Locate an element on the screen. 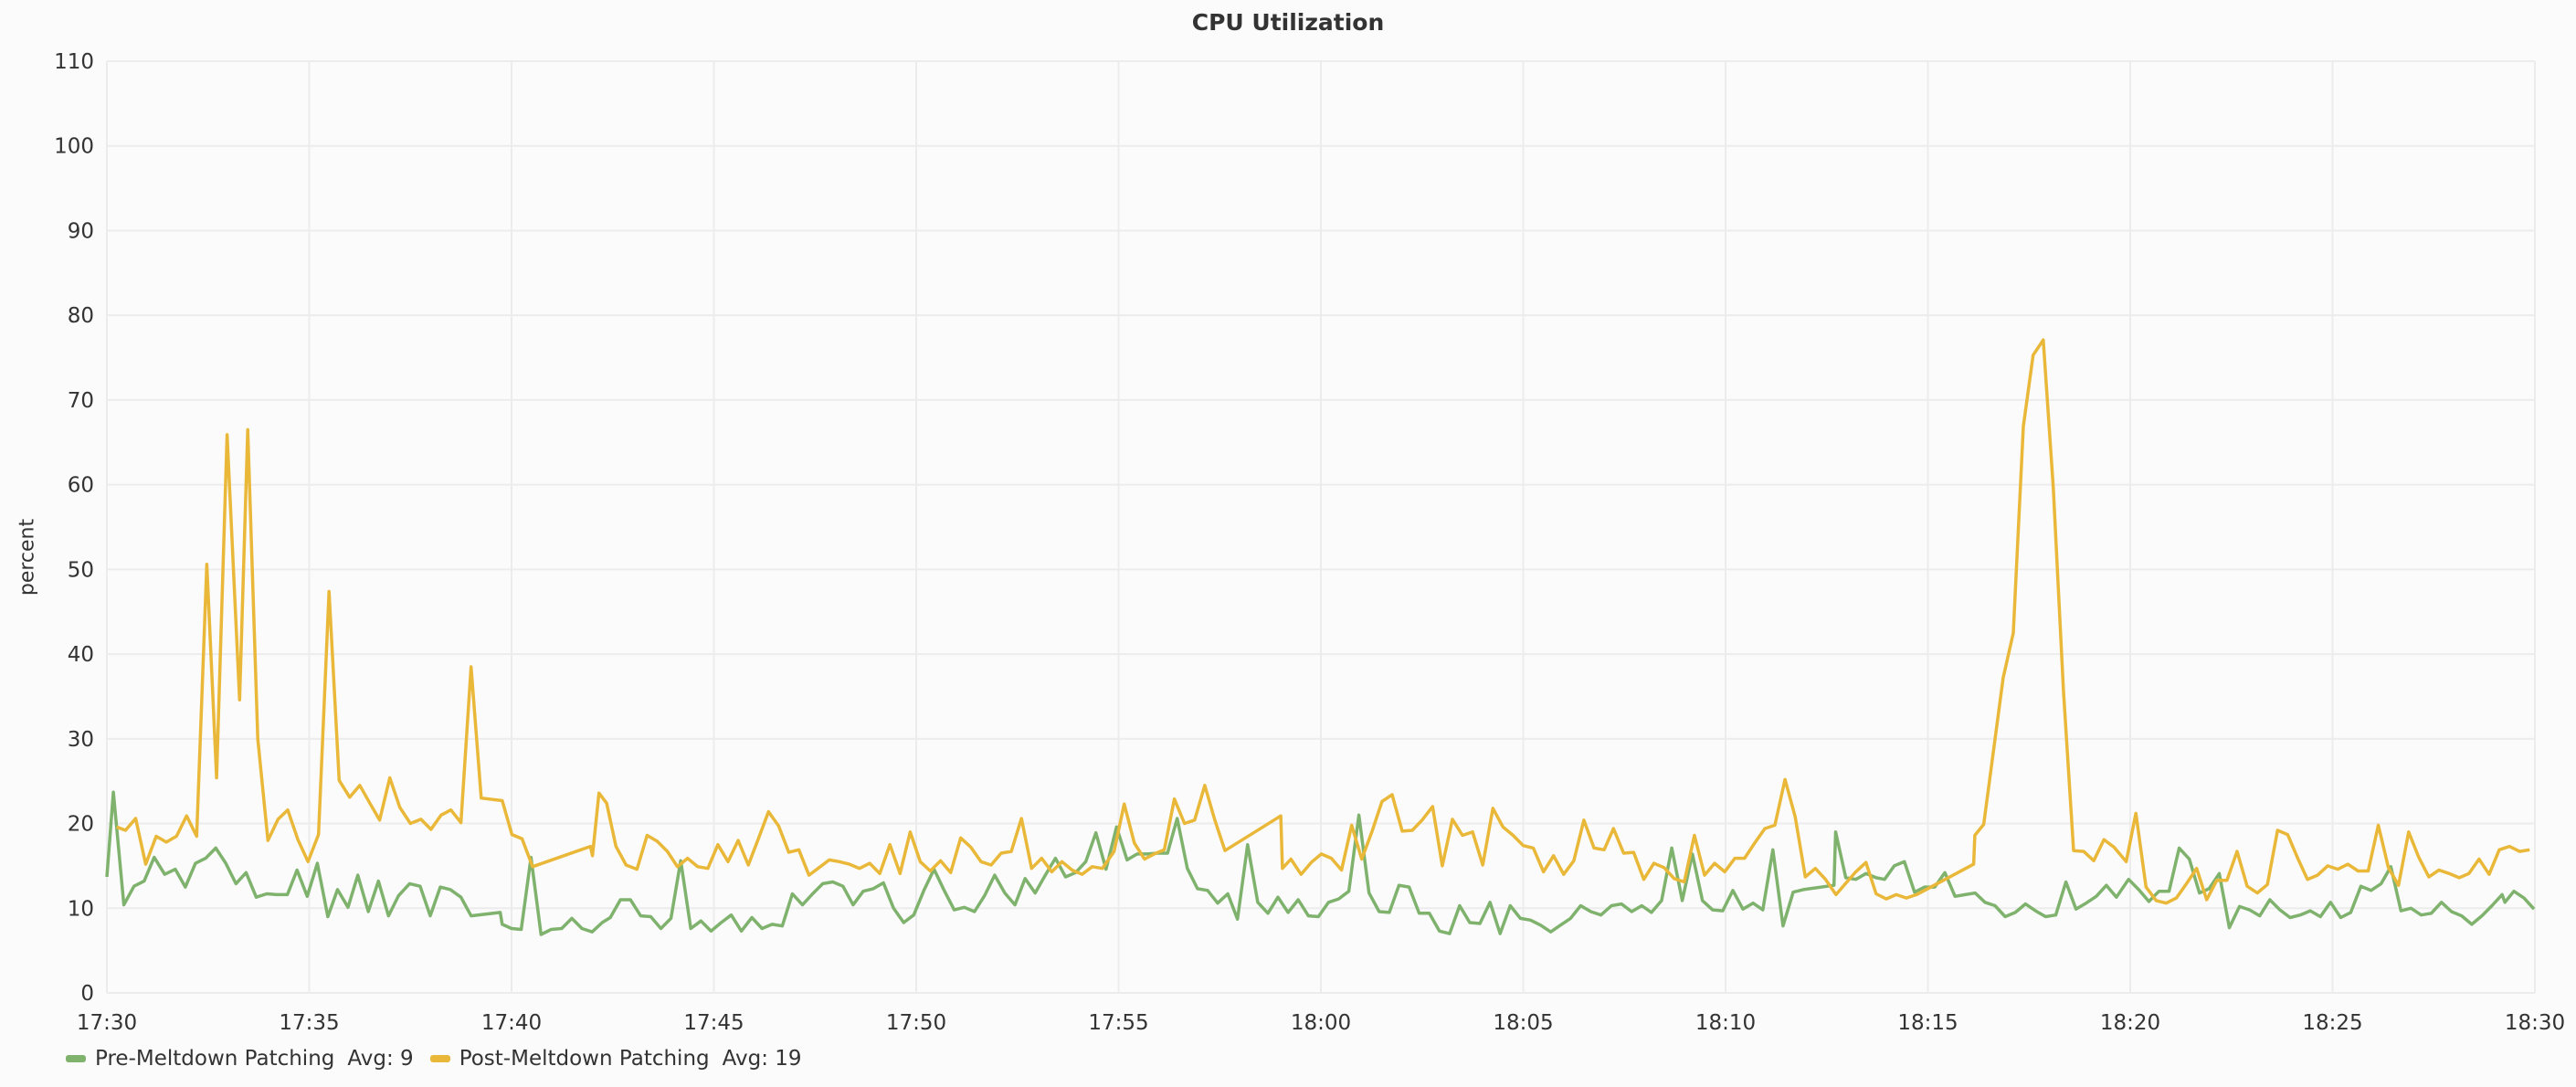  y-tick-label: 40 is located at coordinates (81, 655).